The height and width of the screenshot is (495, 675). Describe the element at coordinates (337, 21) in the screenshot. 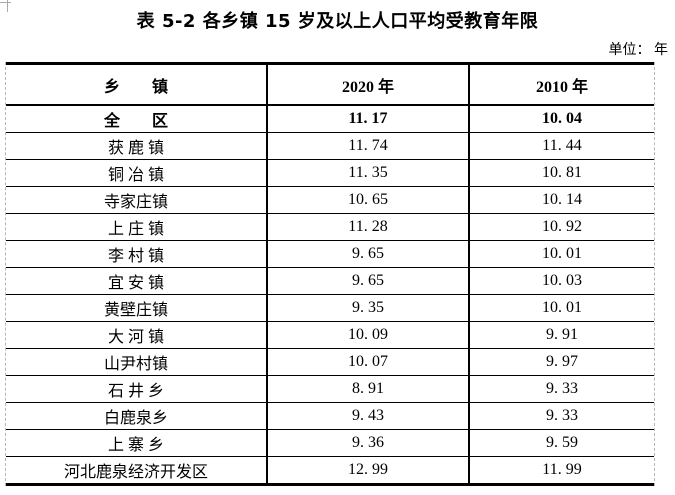

I see `page-title: 表 5-2 各乡镇 15 岁及以上人口平均受教育年限` at that location.